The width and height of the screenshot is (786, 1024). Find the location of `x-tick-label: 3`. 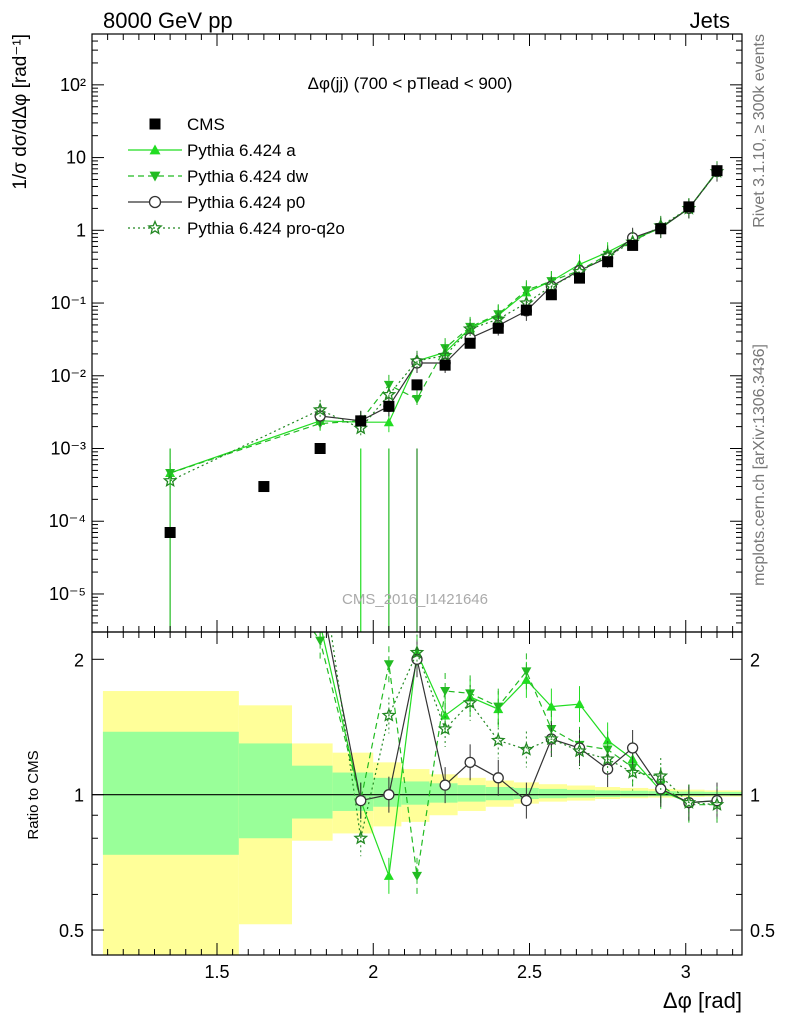

x-tick-label: 3 is located at coordinates (686, 972).